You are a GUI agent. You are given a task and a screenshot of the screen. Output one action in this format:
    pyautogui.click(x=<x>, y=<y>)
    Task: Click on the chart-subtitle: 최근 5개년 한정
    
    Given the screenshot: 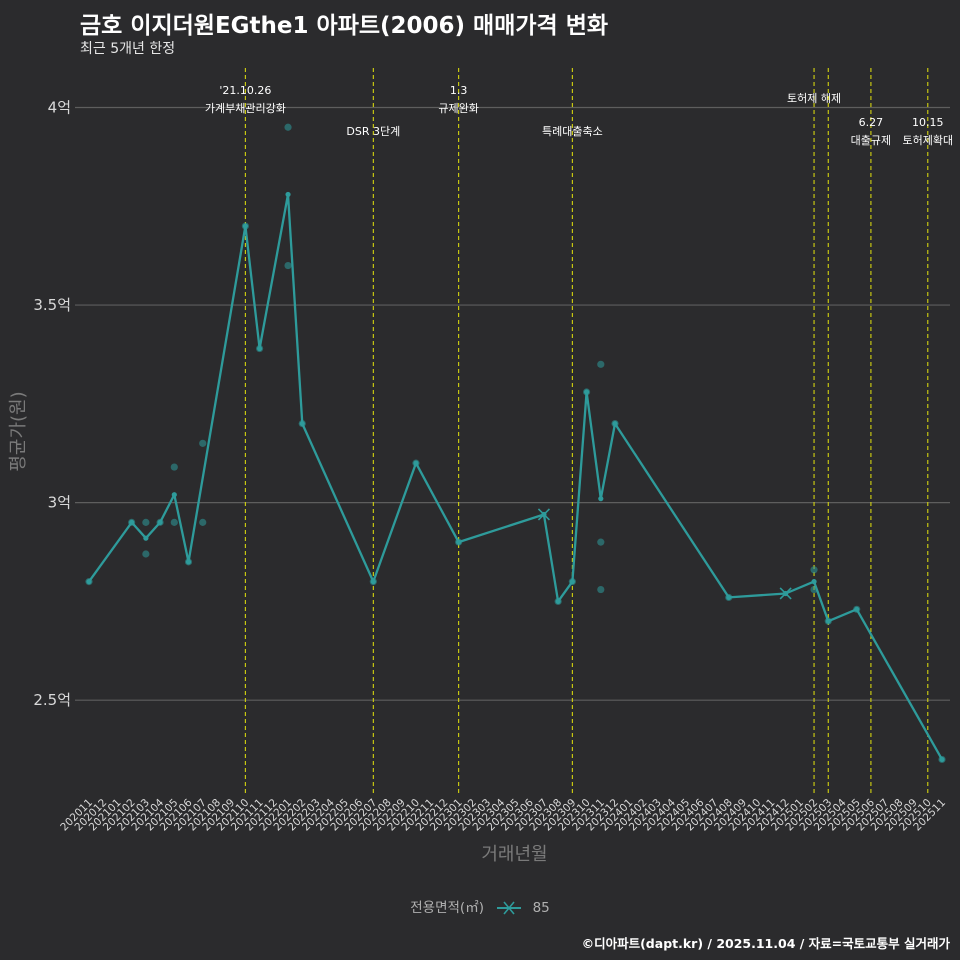 What is the action you would take?
    pyautogui.click(x=128, y=49)
    